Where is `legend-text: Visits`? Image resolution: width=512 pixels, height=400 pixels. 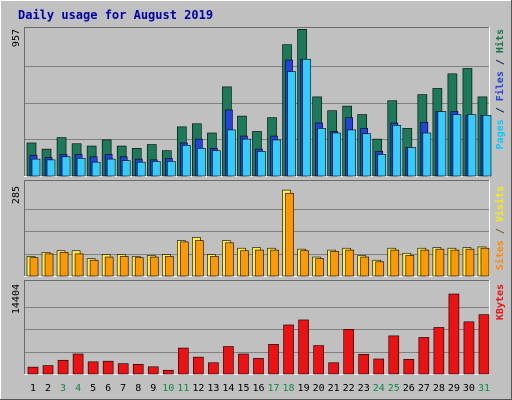
legend-text: Visits is located at coordinates (500, 204).